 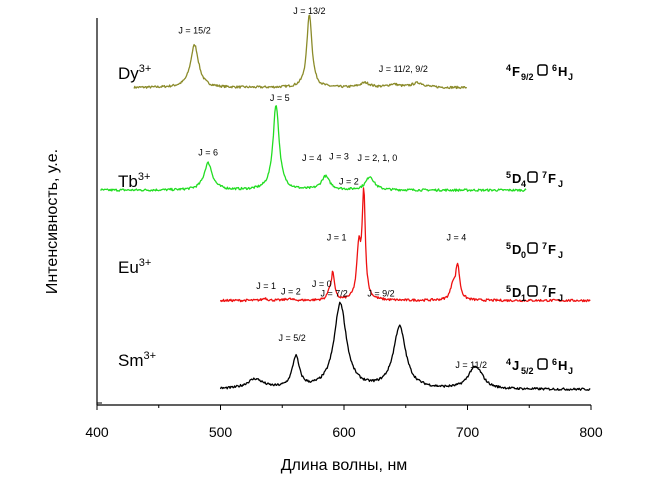 I want to click on x-tick-label: 400, so click(x=97, y=432).